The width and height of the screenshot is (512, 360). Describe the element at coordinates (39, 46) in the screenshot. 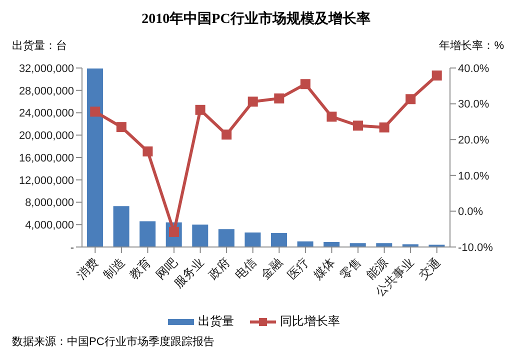

I see `y-axis-title: 出货量：台` at that location.